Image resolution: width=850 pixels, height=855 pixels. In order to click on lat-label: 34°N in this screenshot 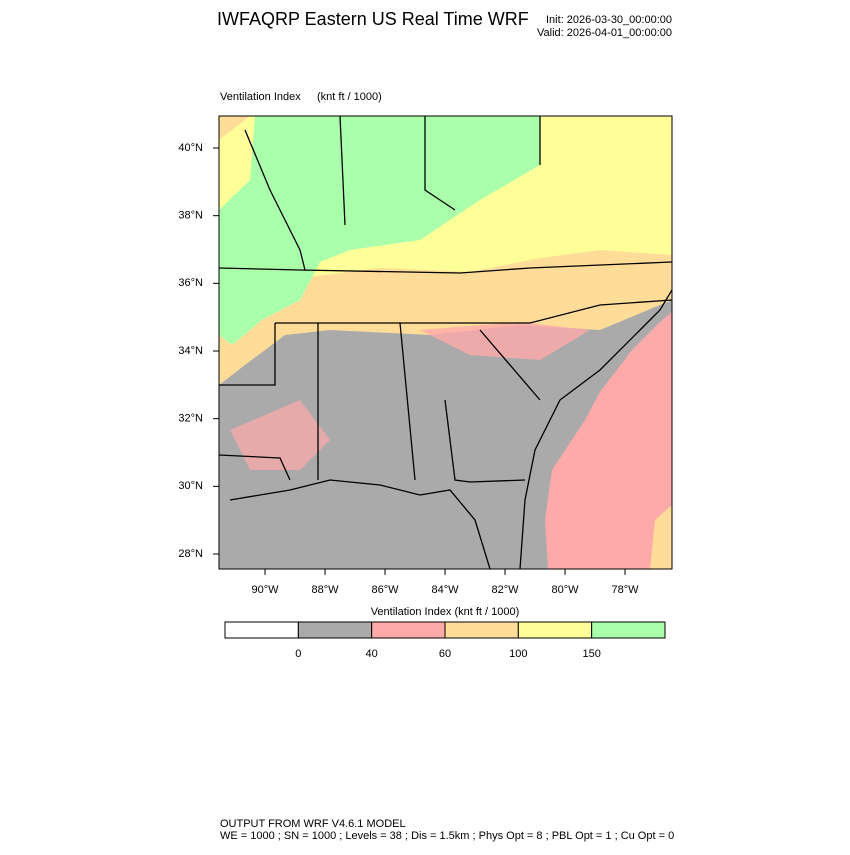, I will do `click(190, 351)`.